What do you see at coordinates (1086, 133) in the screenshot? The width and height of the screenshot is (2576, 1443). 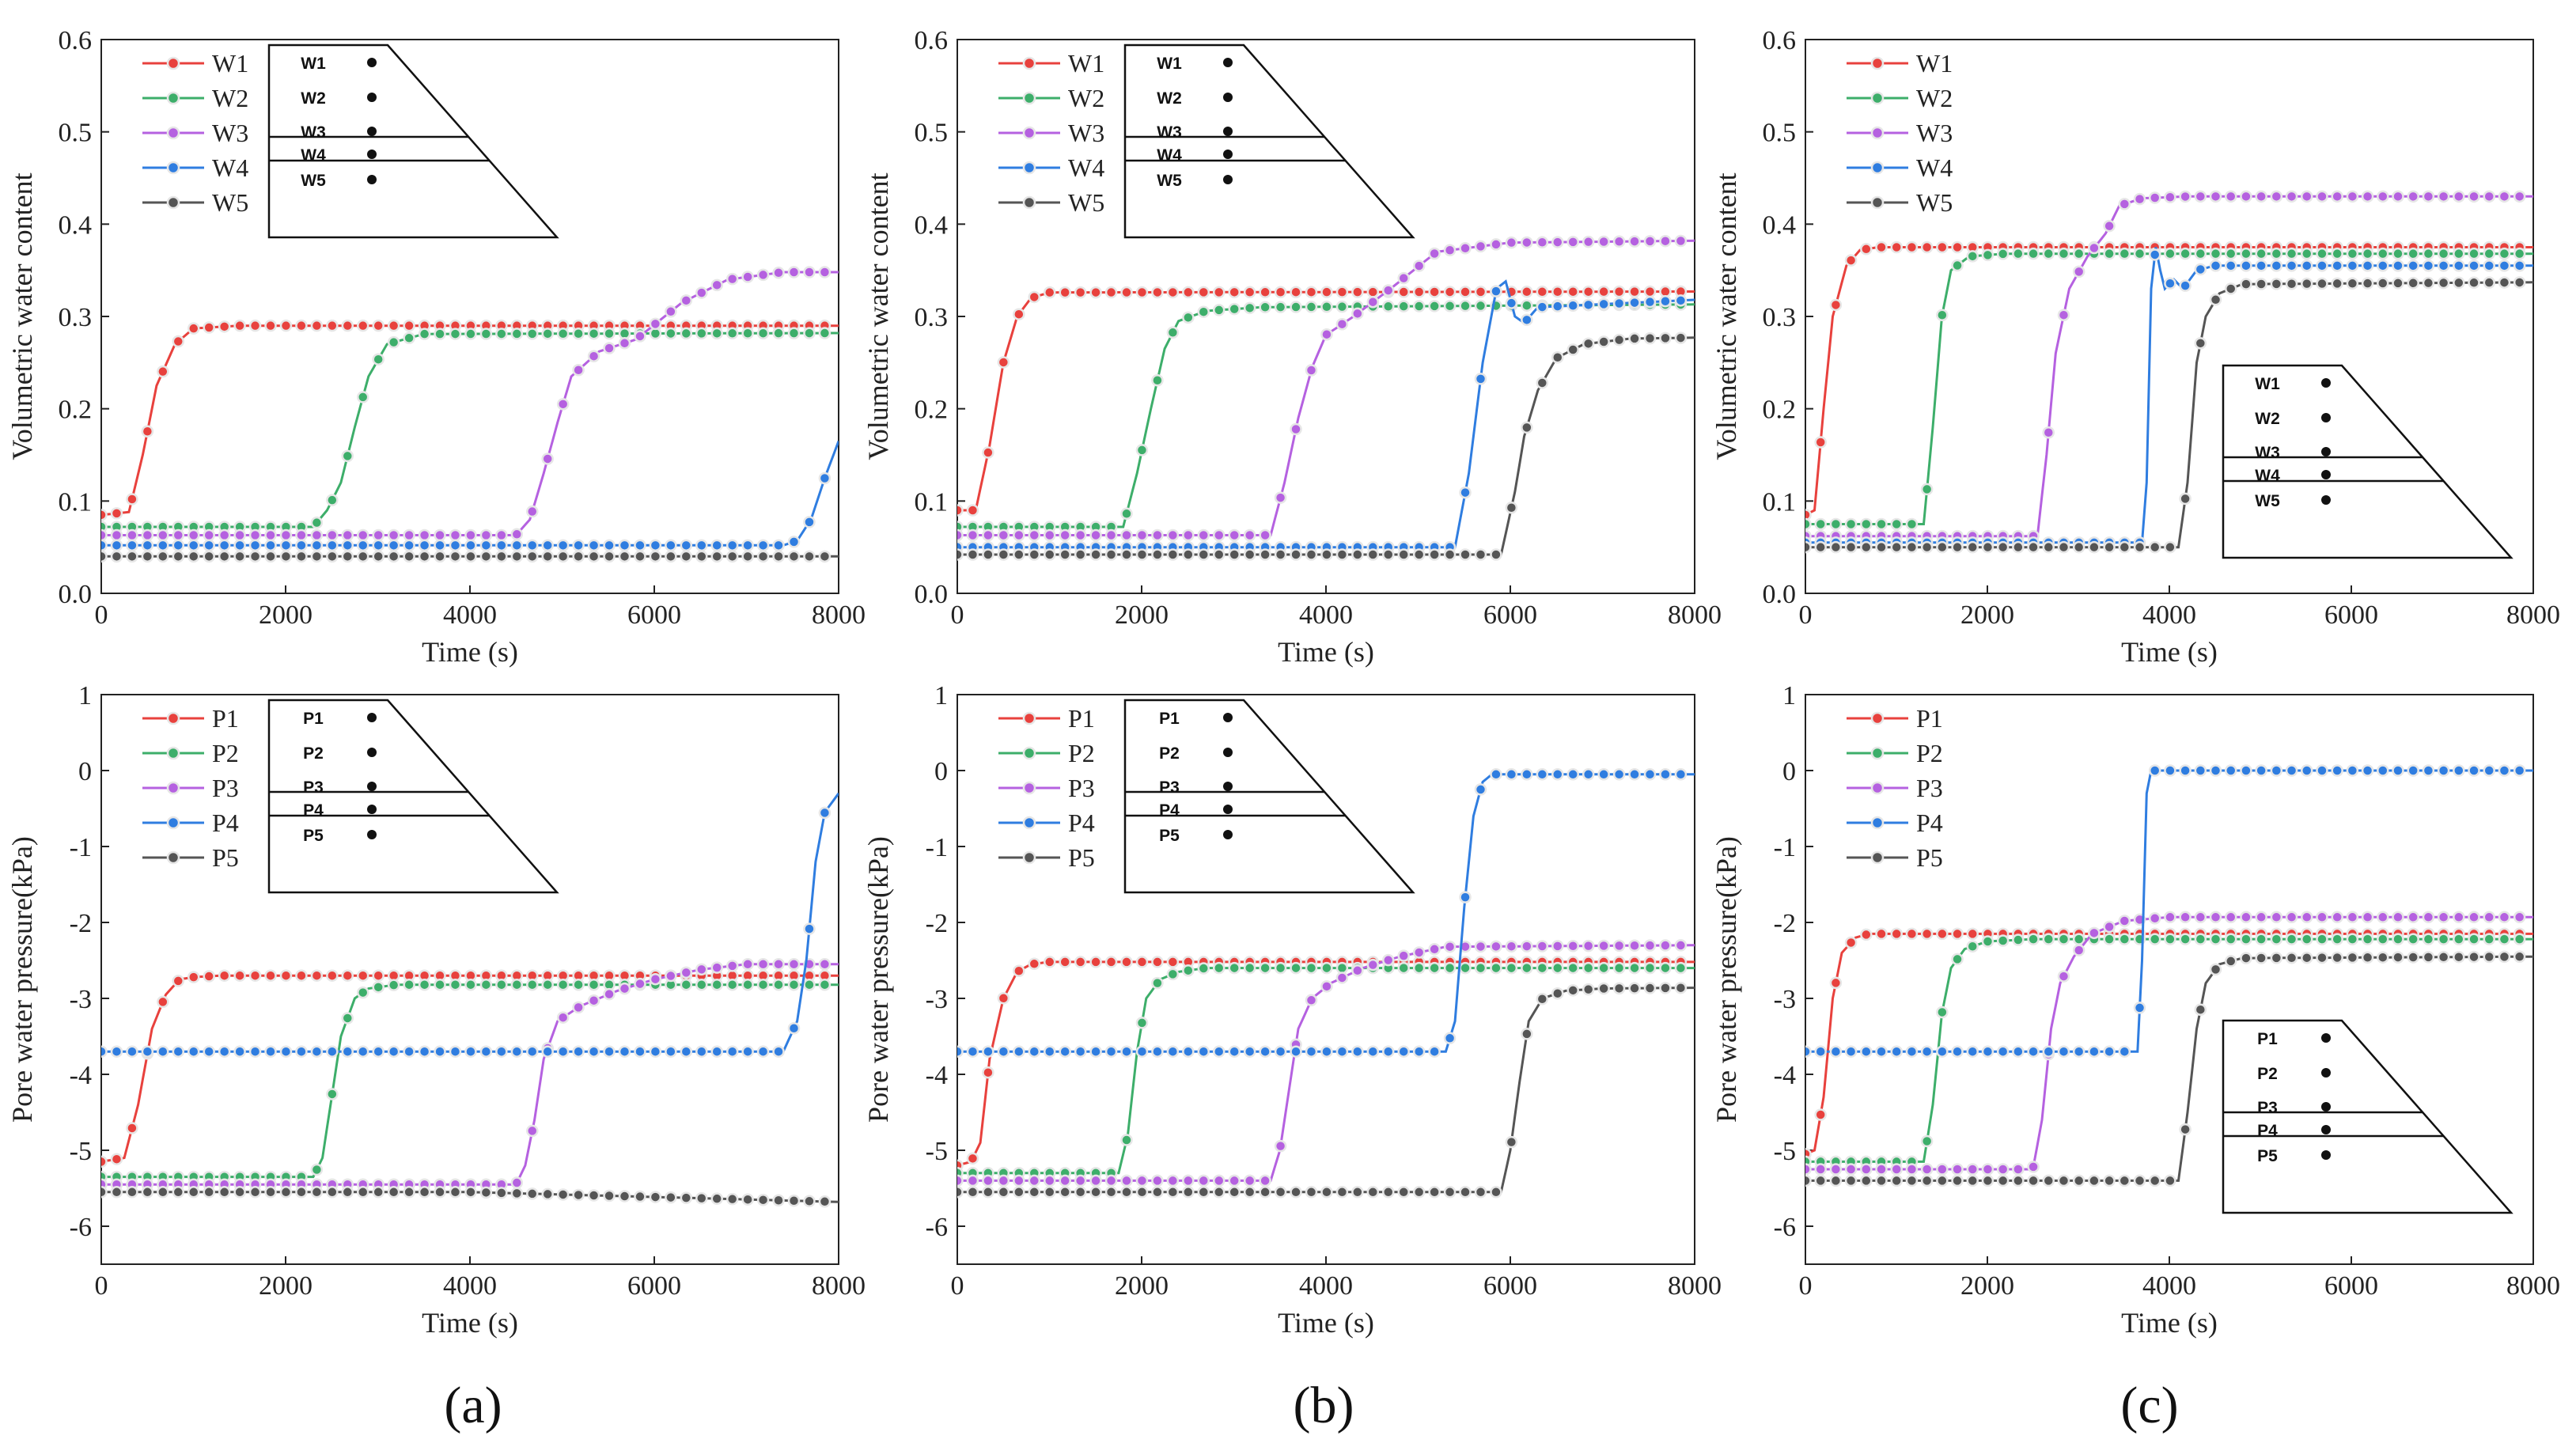 I see `legend-label: W3` at bounding box center [1086, 133].